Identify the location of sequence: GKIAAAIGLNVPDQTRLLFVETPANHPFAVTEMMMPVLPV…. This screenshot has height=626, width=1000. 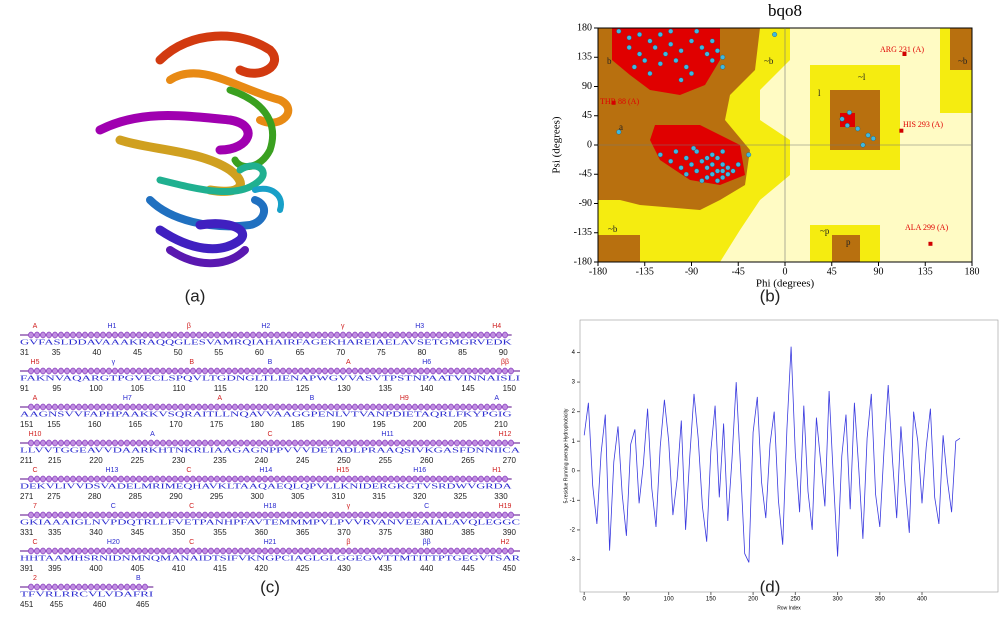
(270, 522).